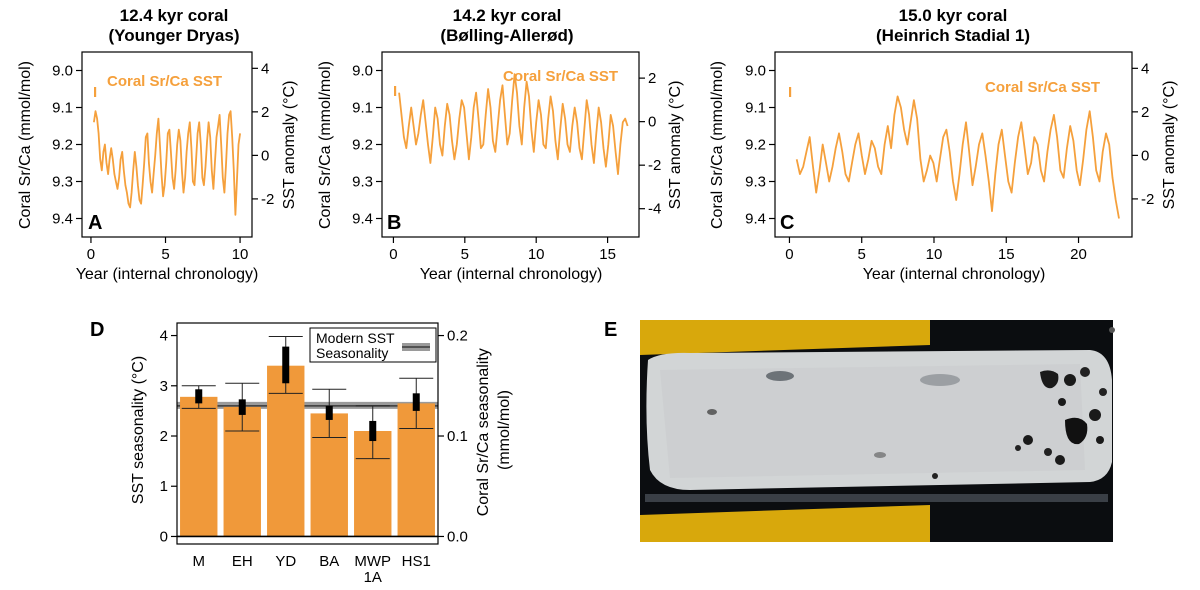 The image size is (1200, 590). Describe the element at coordinates (394, 223) in the screenshot. I see `panel-b-letter: B` at that location.